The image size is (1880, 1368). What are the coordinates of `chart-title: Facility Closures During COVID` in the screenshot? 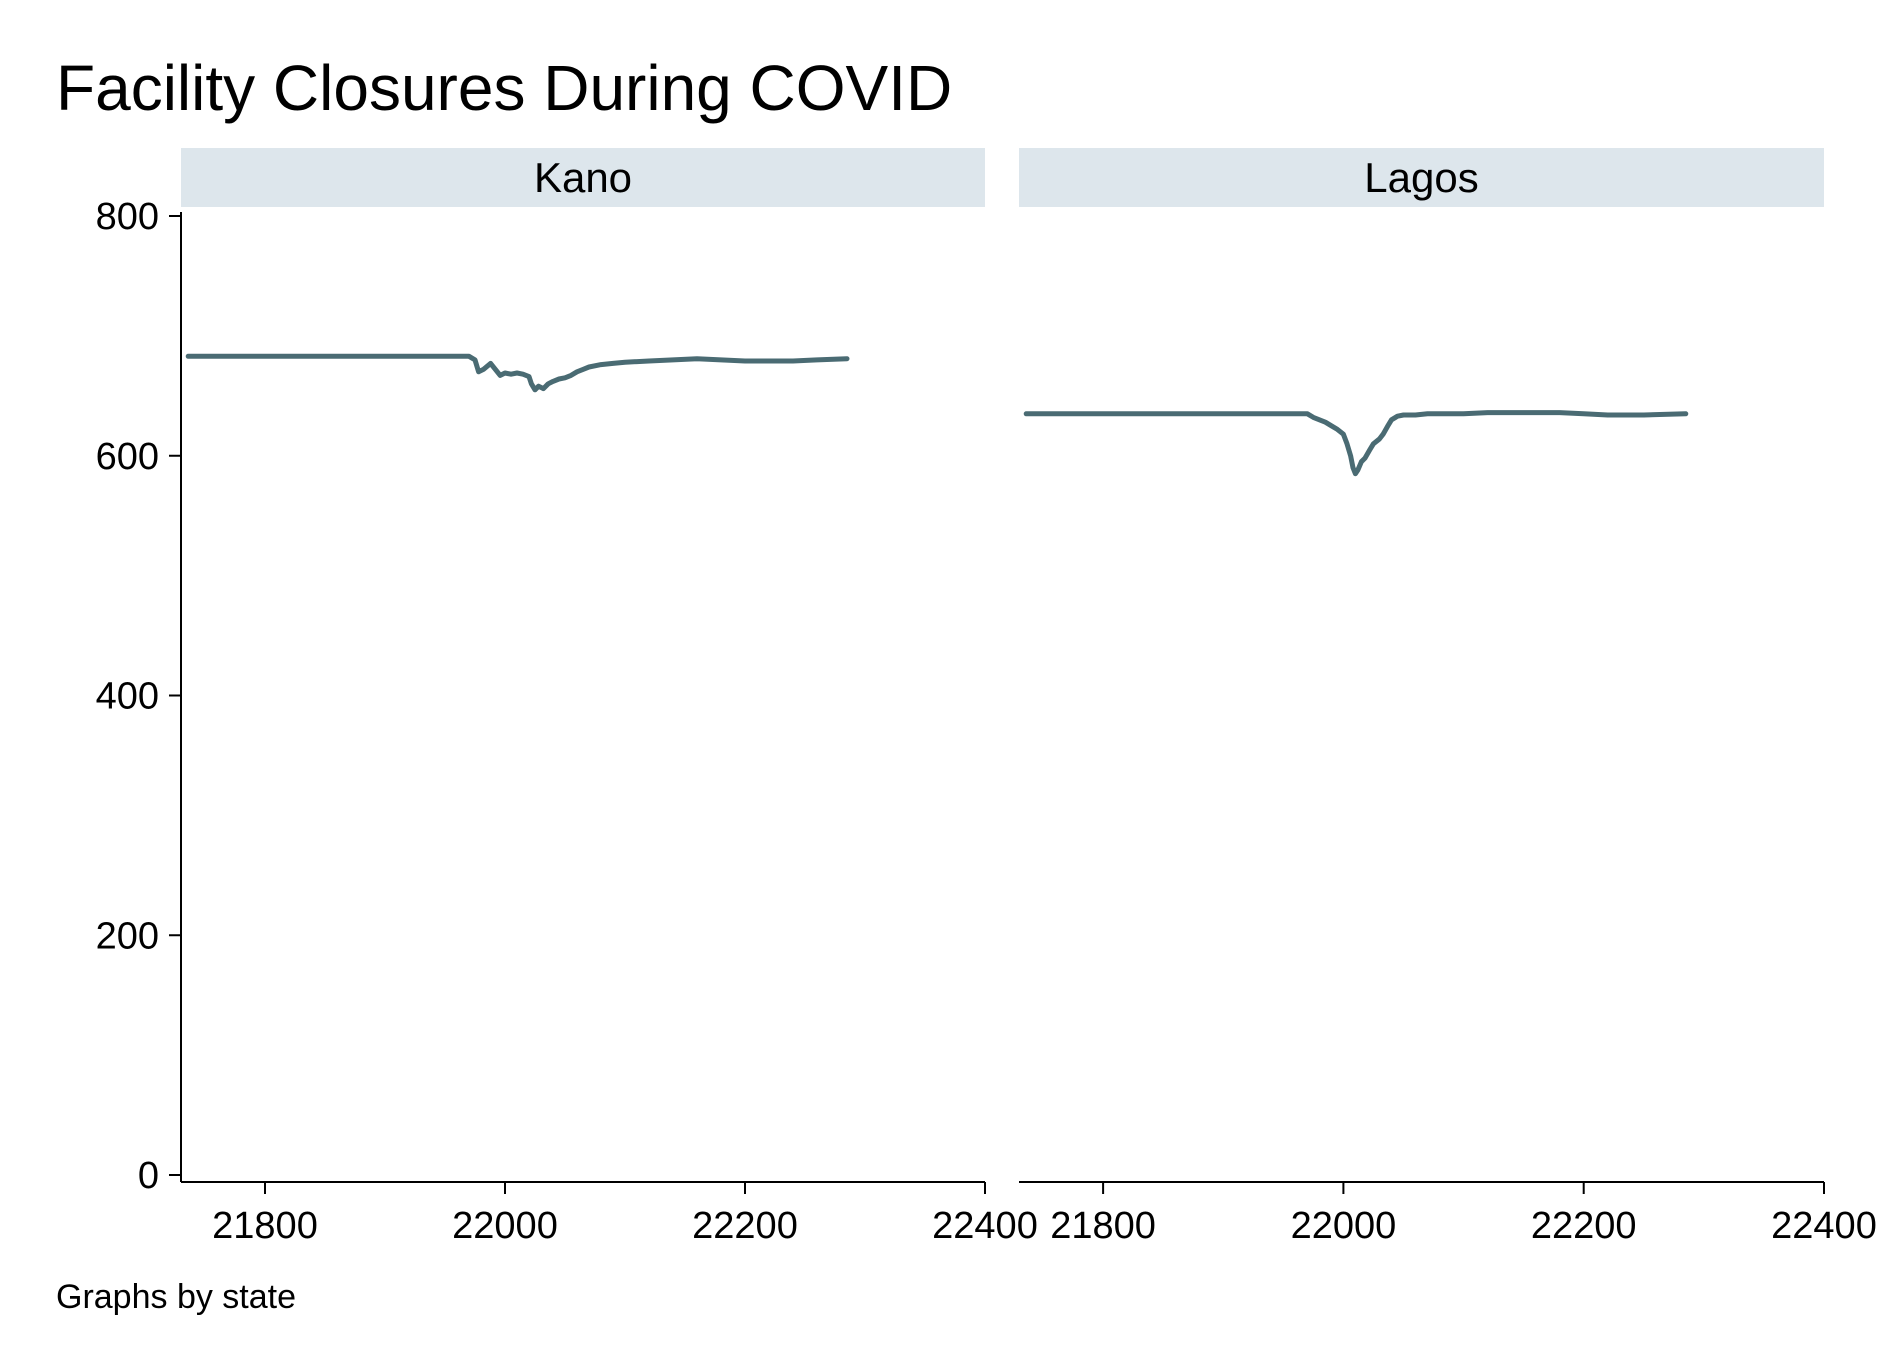 It's located at (504, 88).